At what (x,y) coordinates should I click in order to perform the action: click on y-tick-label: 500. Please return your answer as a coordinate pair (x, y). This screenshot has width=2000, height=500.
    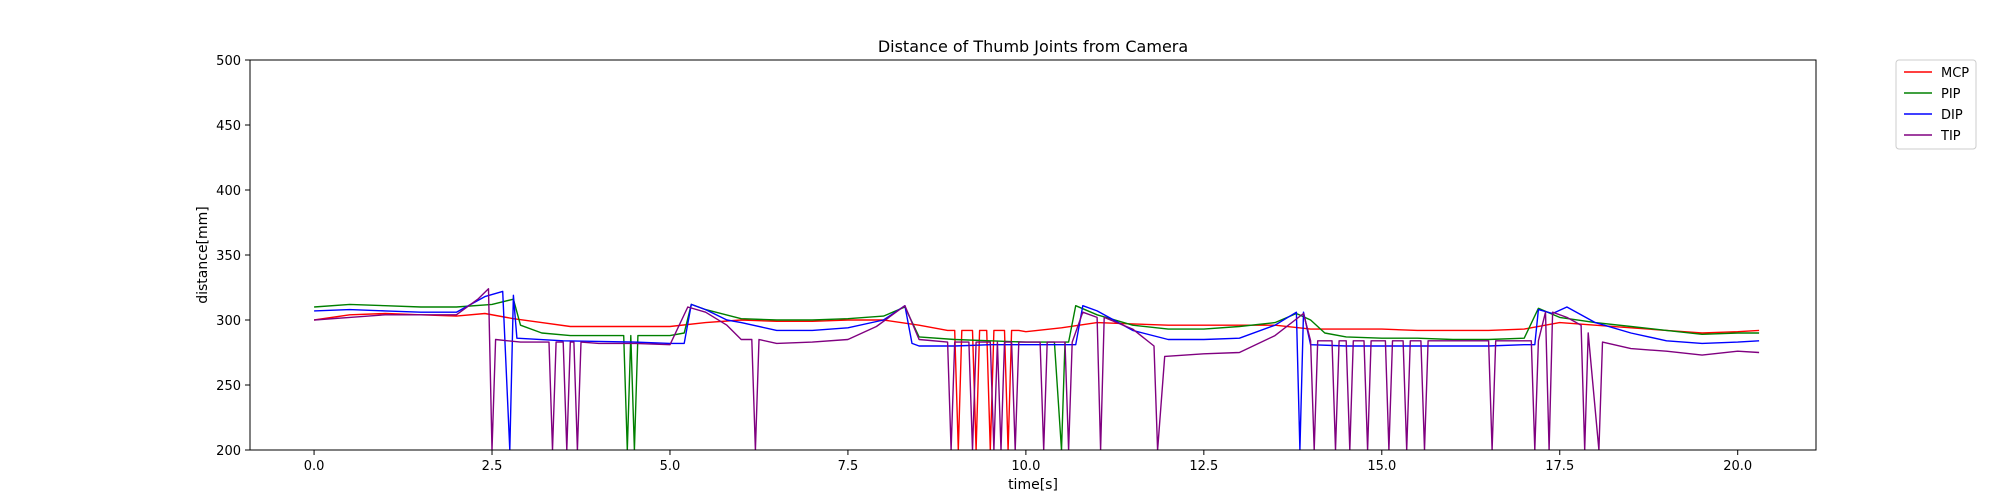
    Looking at the image, I should click on (228, 61).